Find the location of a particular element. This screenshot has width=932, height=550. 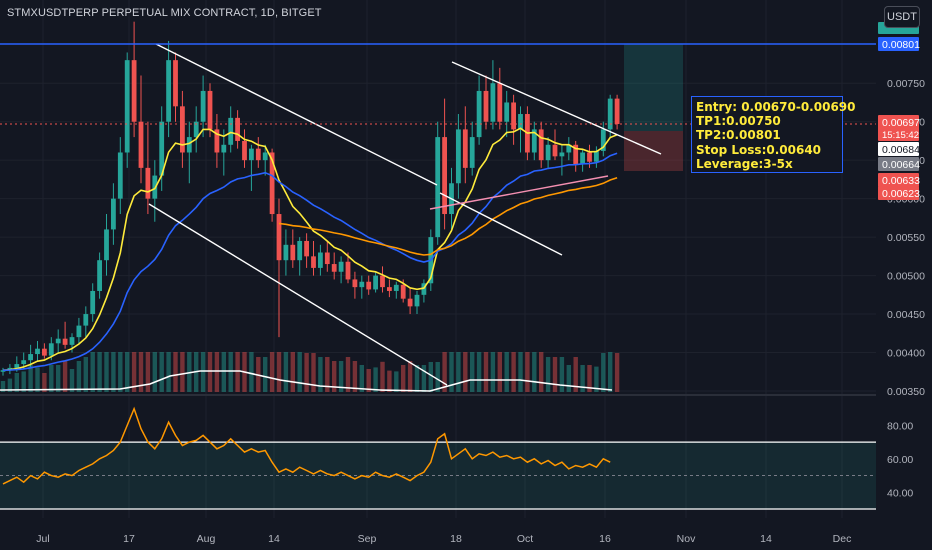

price-tag: 0.00801 is located at coordinates (899, 44).